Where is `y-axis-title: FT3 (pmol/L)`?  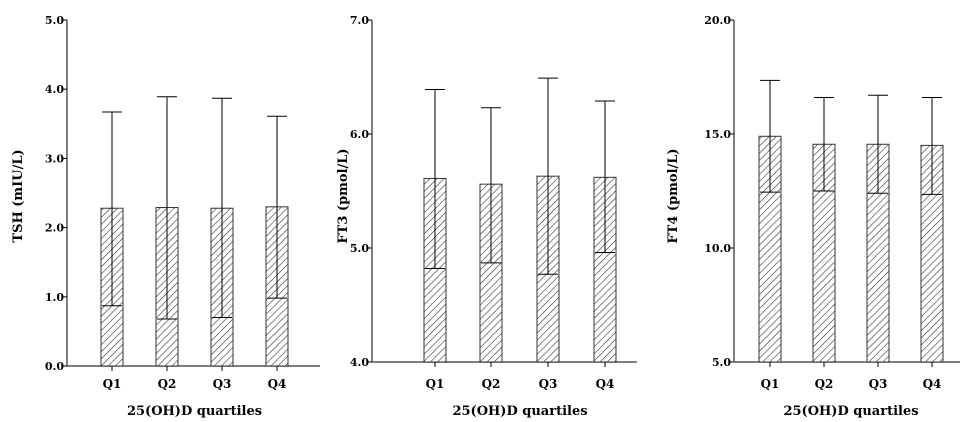
y-axis-title: FT3 (pmol/L) is located at coordinates (343, 195).